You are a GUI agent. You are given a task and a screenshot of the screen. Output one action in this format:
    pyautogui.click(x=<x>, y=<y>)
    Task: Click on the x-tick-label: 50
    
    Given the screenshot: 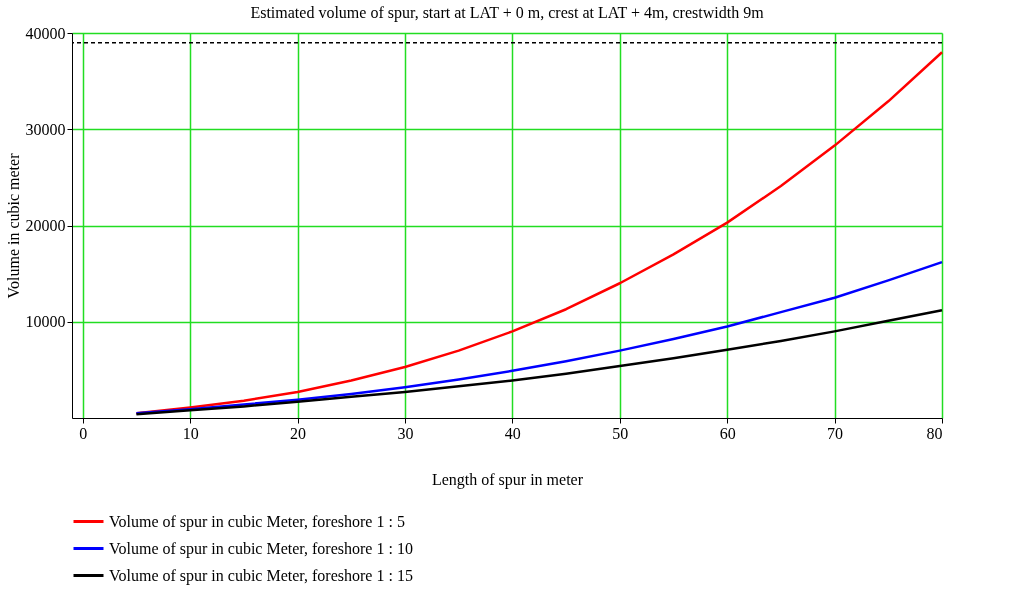 What is the action you would take?
    pyautogui.click(x=620, y=433)
    